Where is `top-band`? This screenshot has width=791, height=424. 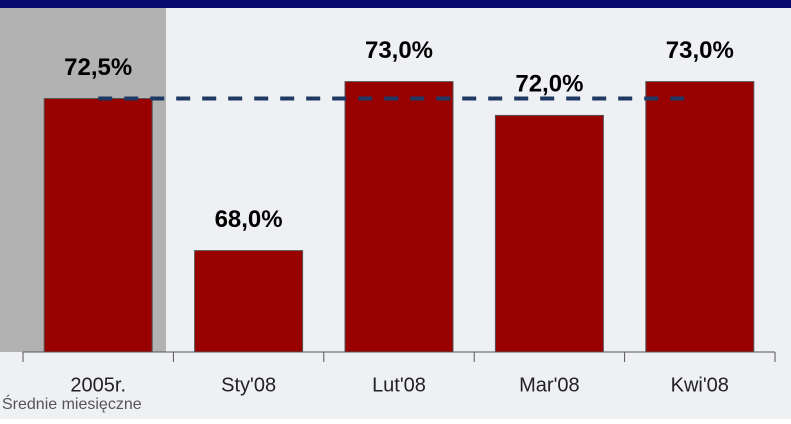 top-band is located at coordinates (395, 4).